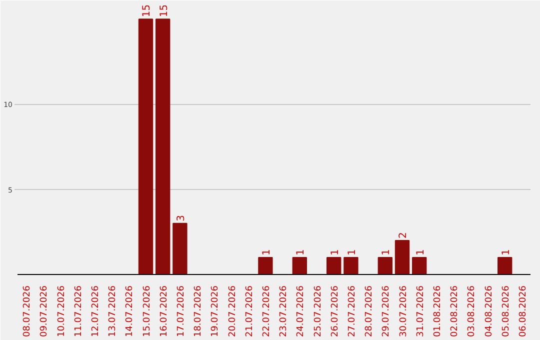 The height and width of the screenshot is (340, 540). What do you see at coordinates (472, 311) in the screenshot?
I see `x-tick-label: 03.08.2026` at bounding box center [472, 311].